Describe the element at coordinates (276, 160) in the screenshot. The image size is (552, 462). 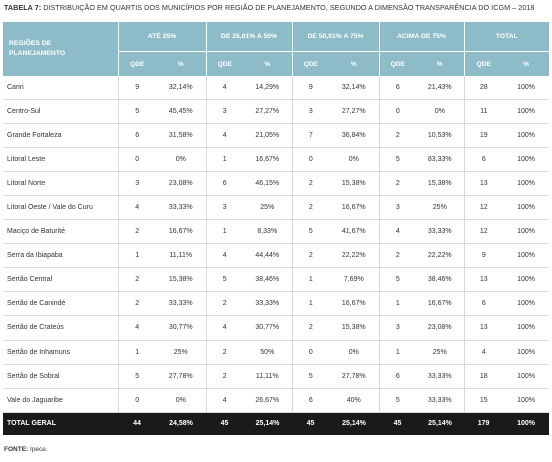
I see `table-row: Litoral Leste 0 0% 1 16,67% 0 0% 5 83,33% 6 100%` at that location.